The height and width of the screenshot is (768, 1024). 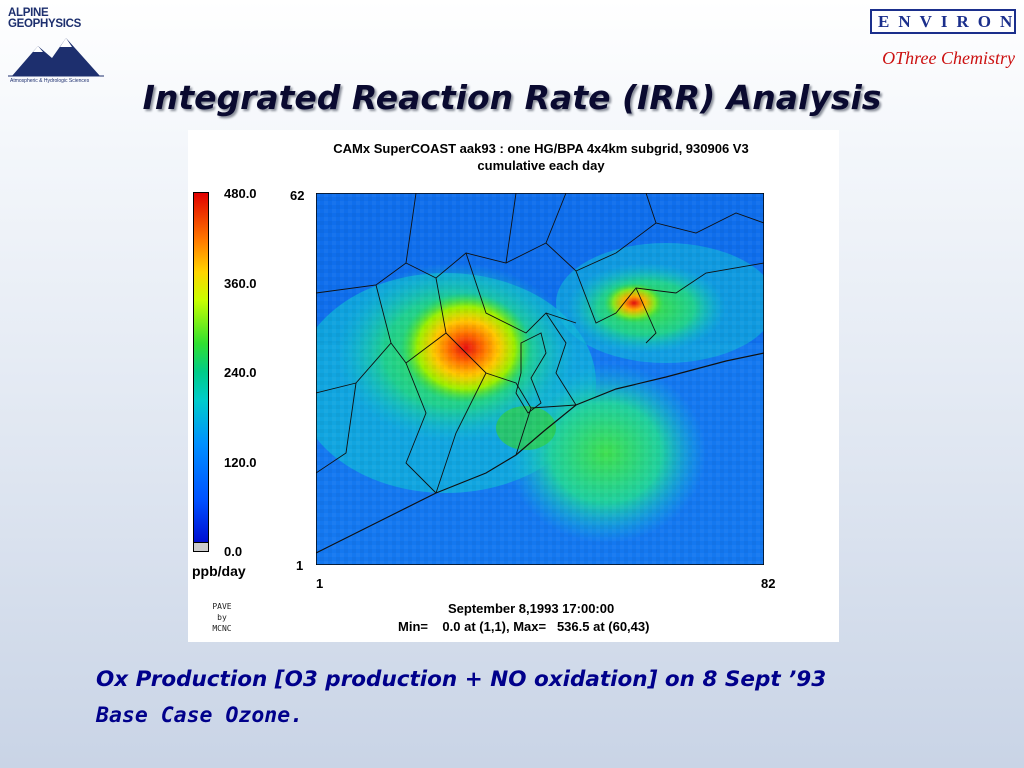 I want to click on plot-timestamp: September 8,1993 17:00:00, so click(x=531, y=608).